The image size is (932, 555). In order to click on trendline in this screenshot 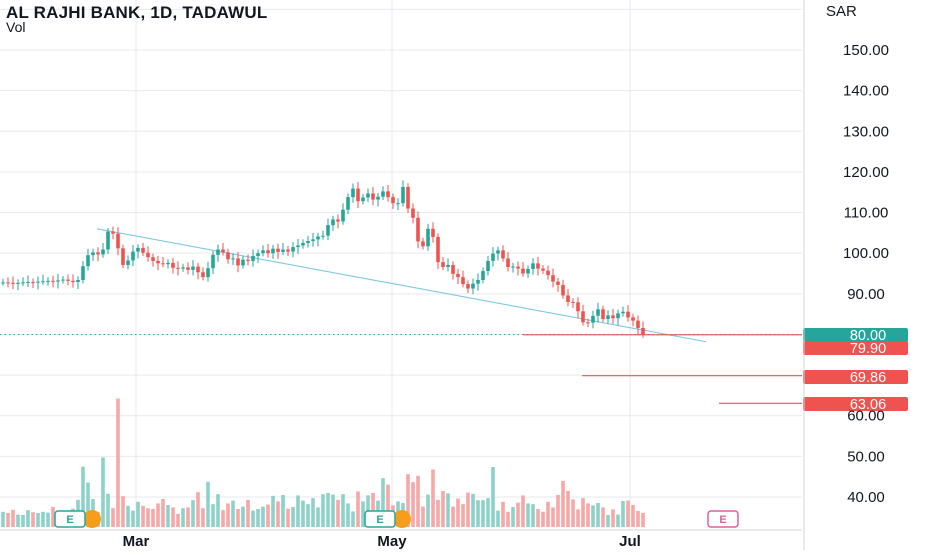, I will do `click(401, 285)`.